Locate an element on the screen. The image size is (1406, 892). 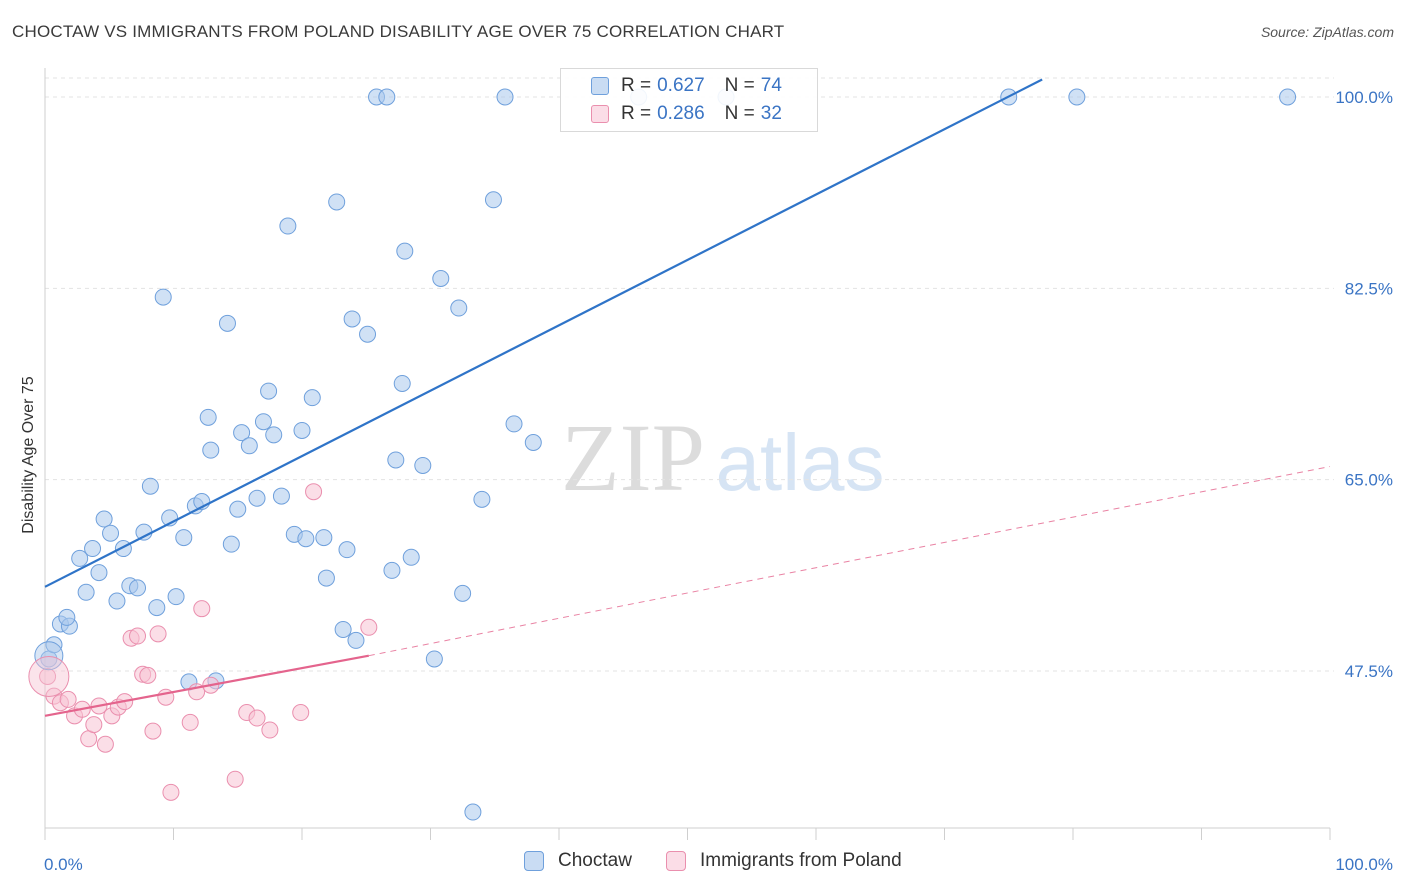
bottom-legend-swatch-choctaw is located at coordinates (534, 861).